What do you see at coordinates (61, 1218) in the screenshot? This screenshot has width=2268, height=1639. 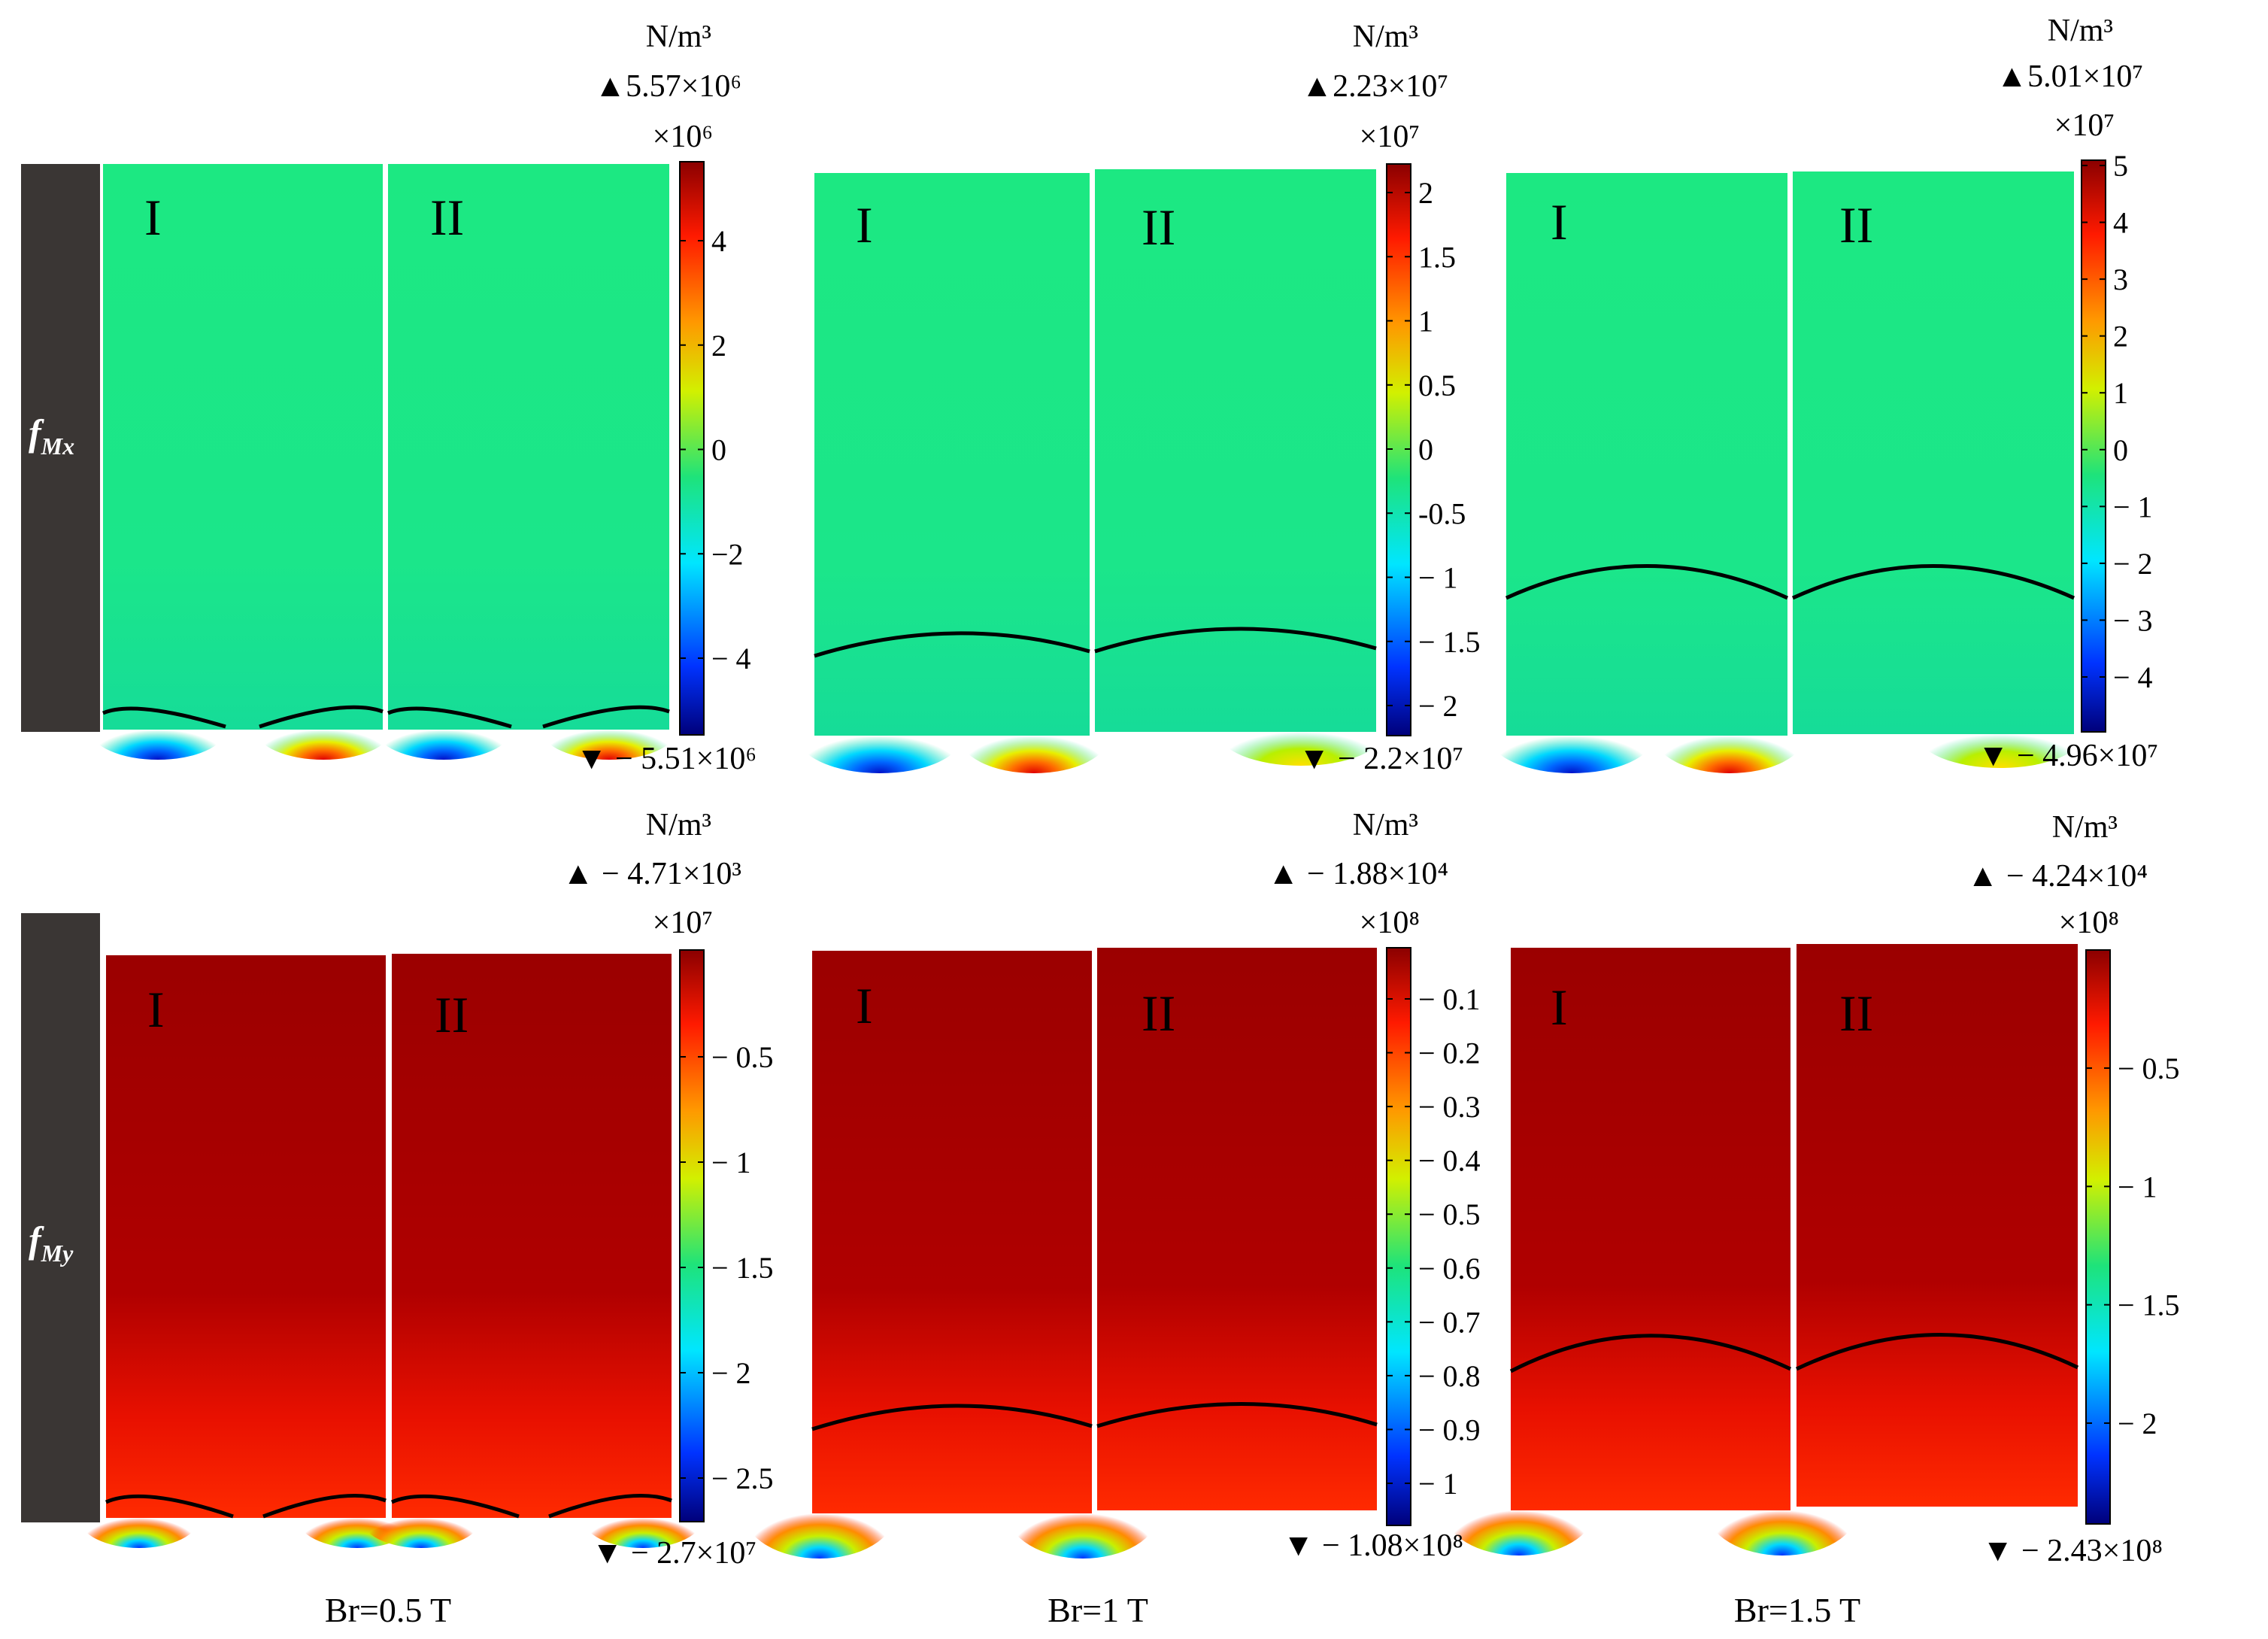 I see `row-label-bar-fmy` at bounding box center [61, 1218].